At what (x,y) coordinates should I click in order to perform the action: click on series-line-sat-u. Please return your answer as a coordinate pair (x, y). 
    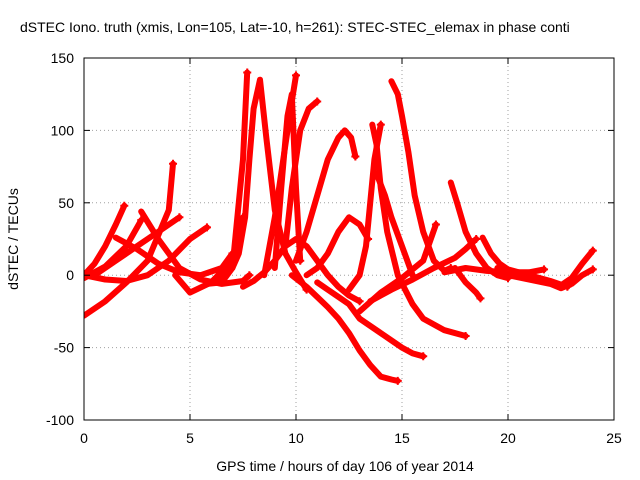
    Looking at the image, I should click on (394, 224).